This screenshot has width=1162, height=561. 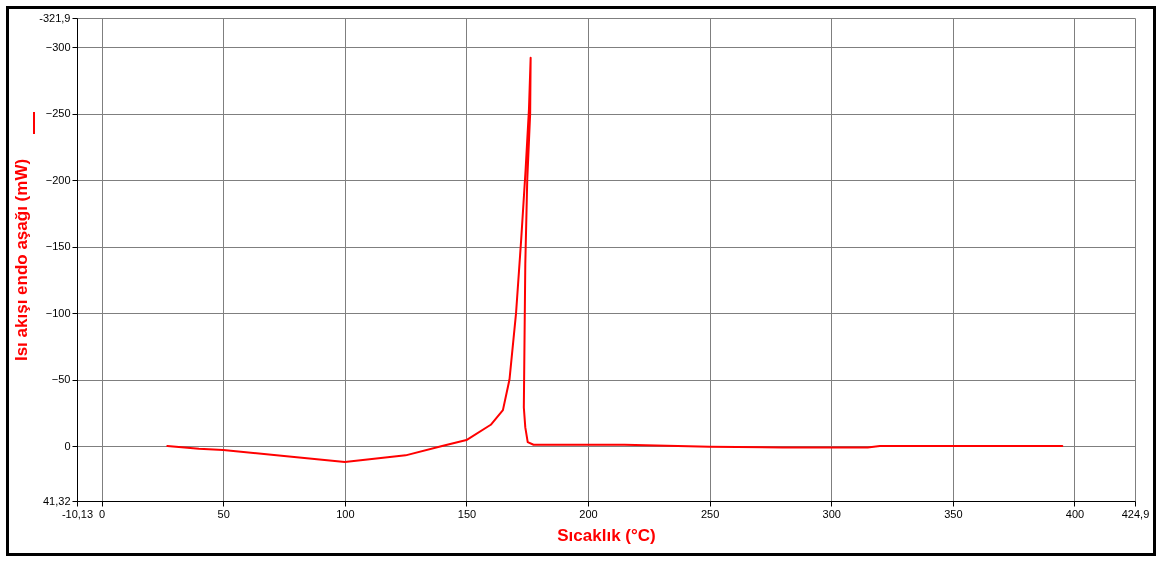 What do you see at coordinates (710, 513) in the screenshot?
I see `x-tick-label: 250` at bounding box center [710, 513].